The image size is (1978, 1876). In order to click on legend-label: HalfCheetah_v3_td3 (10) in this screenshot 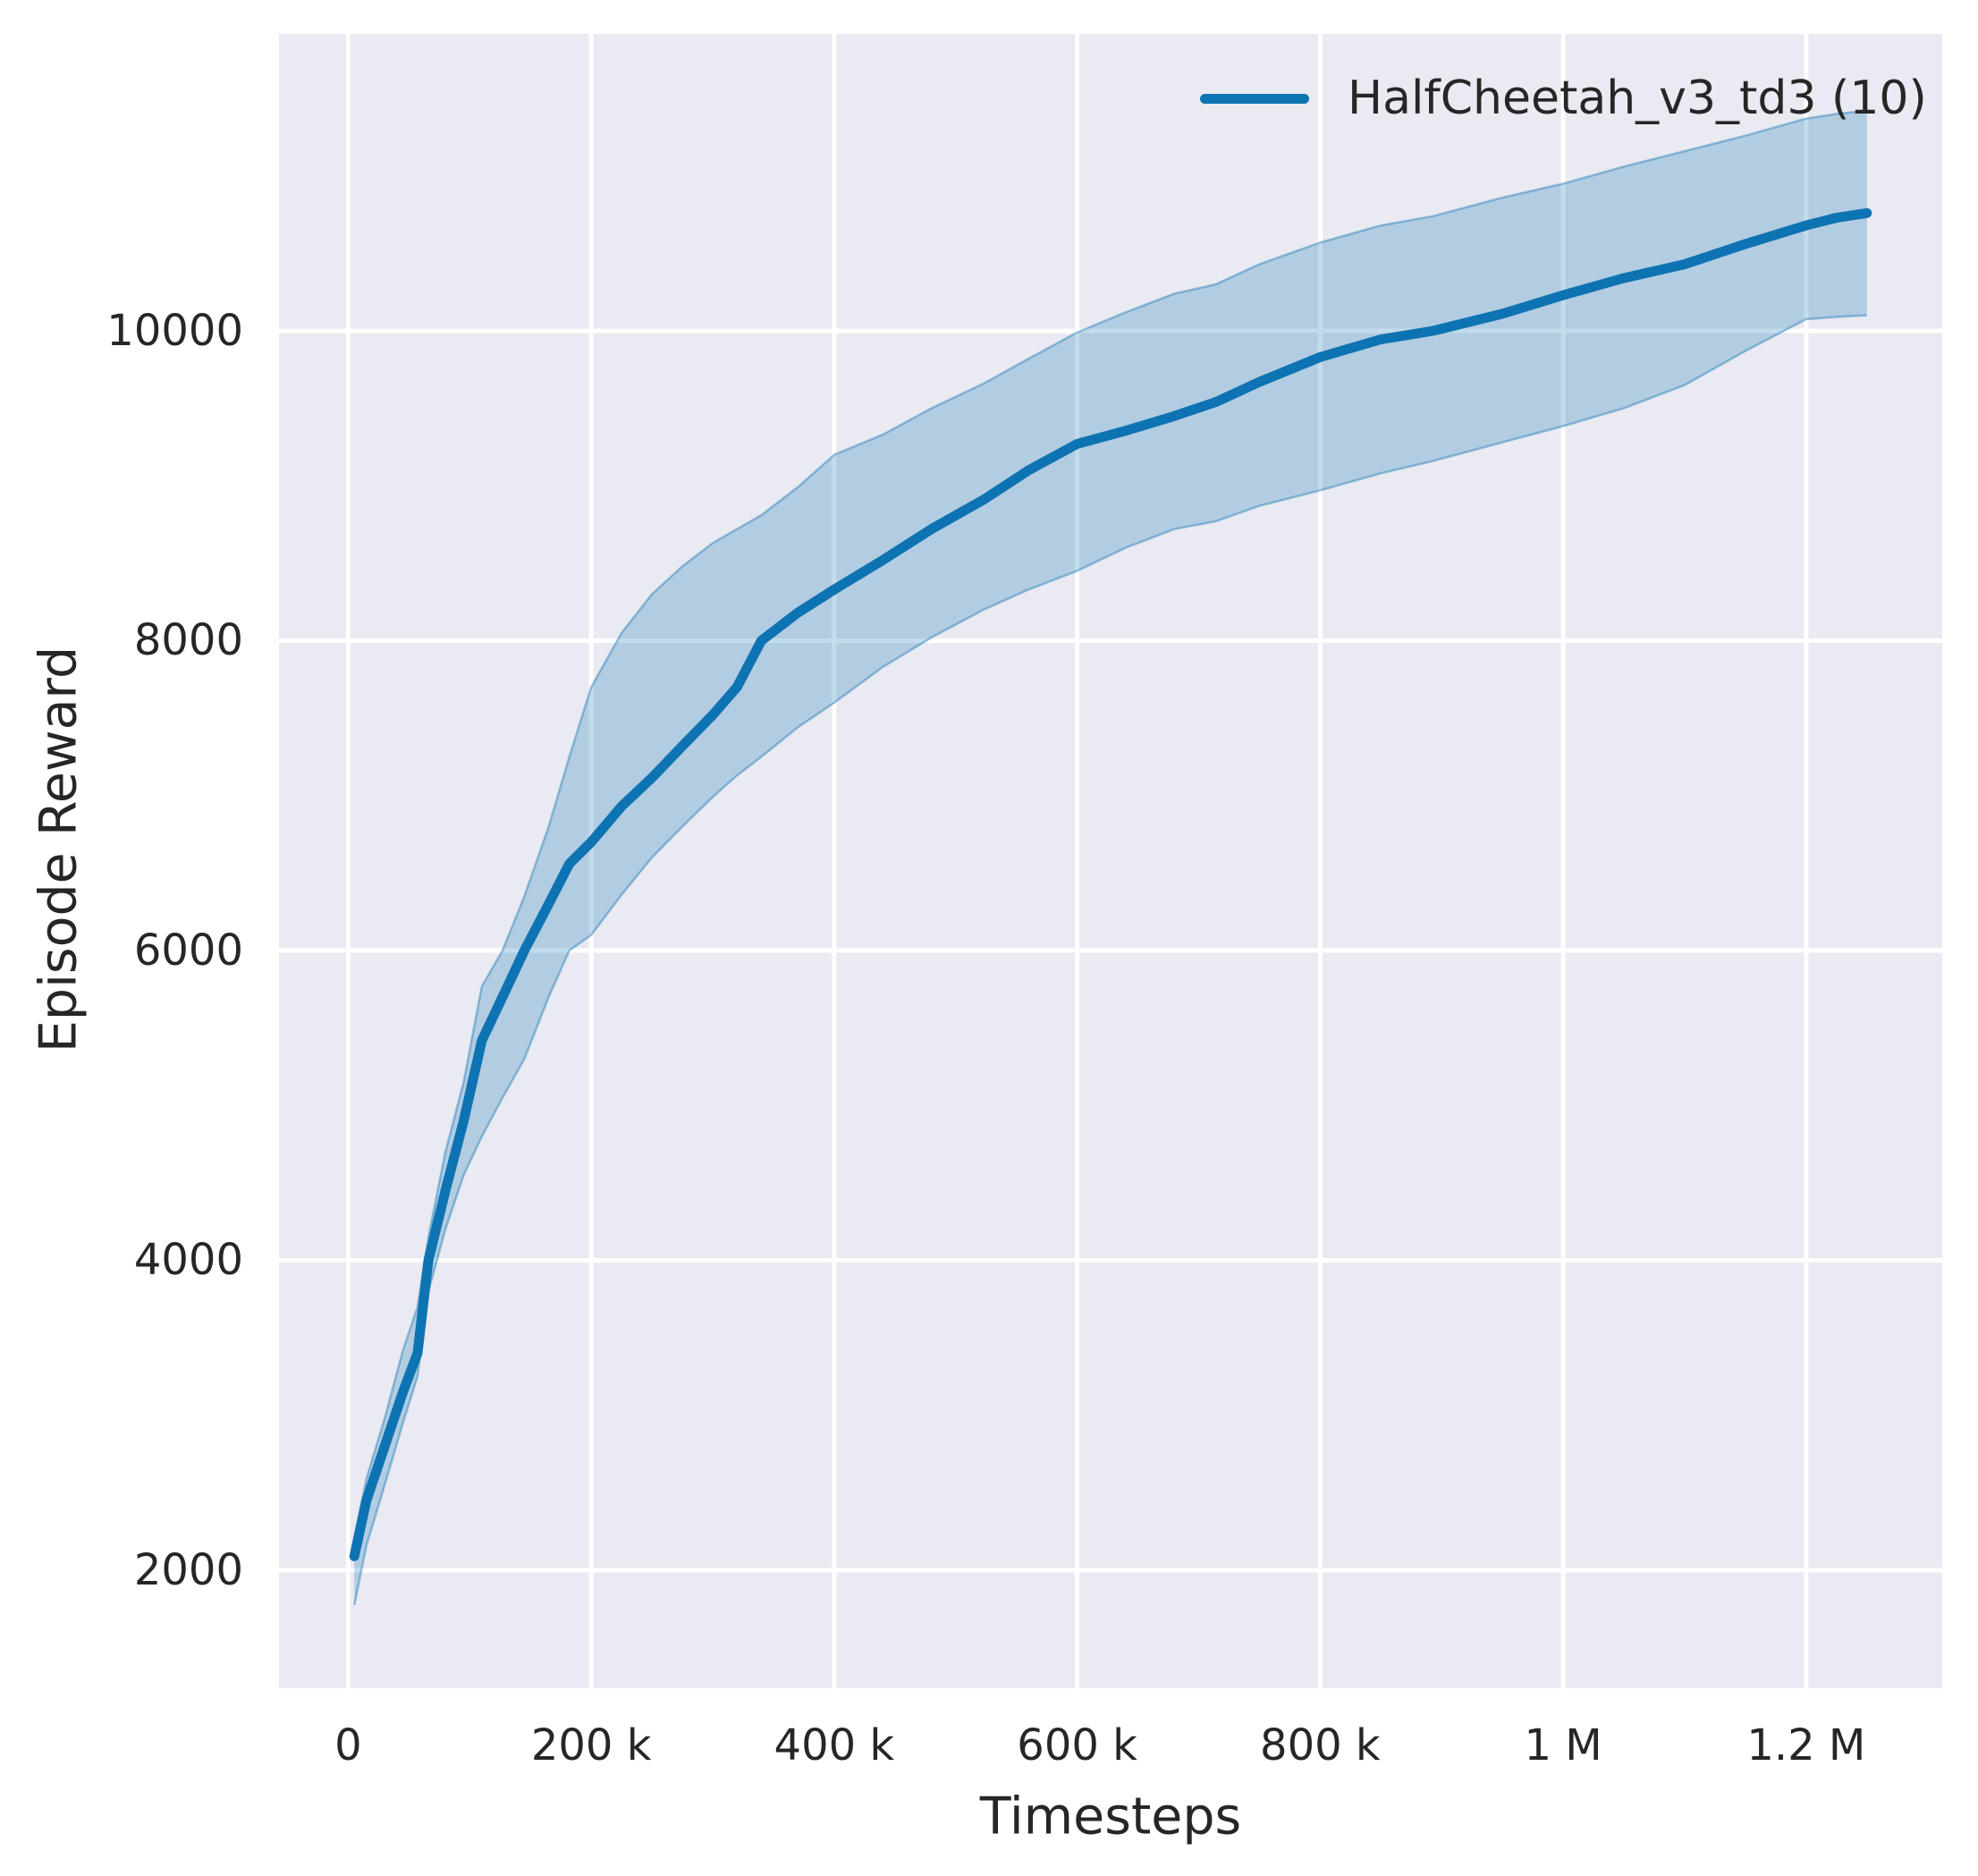, I will do `click(1637, 99)`.